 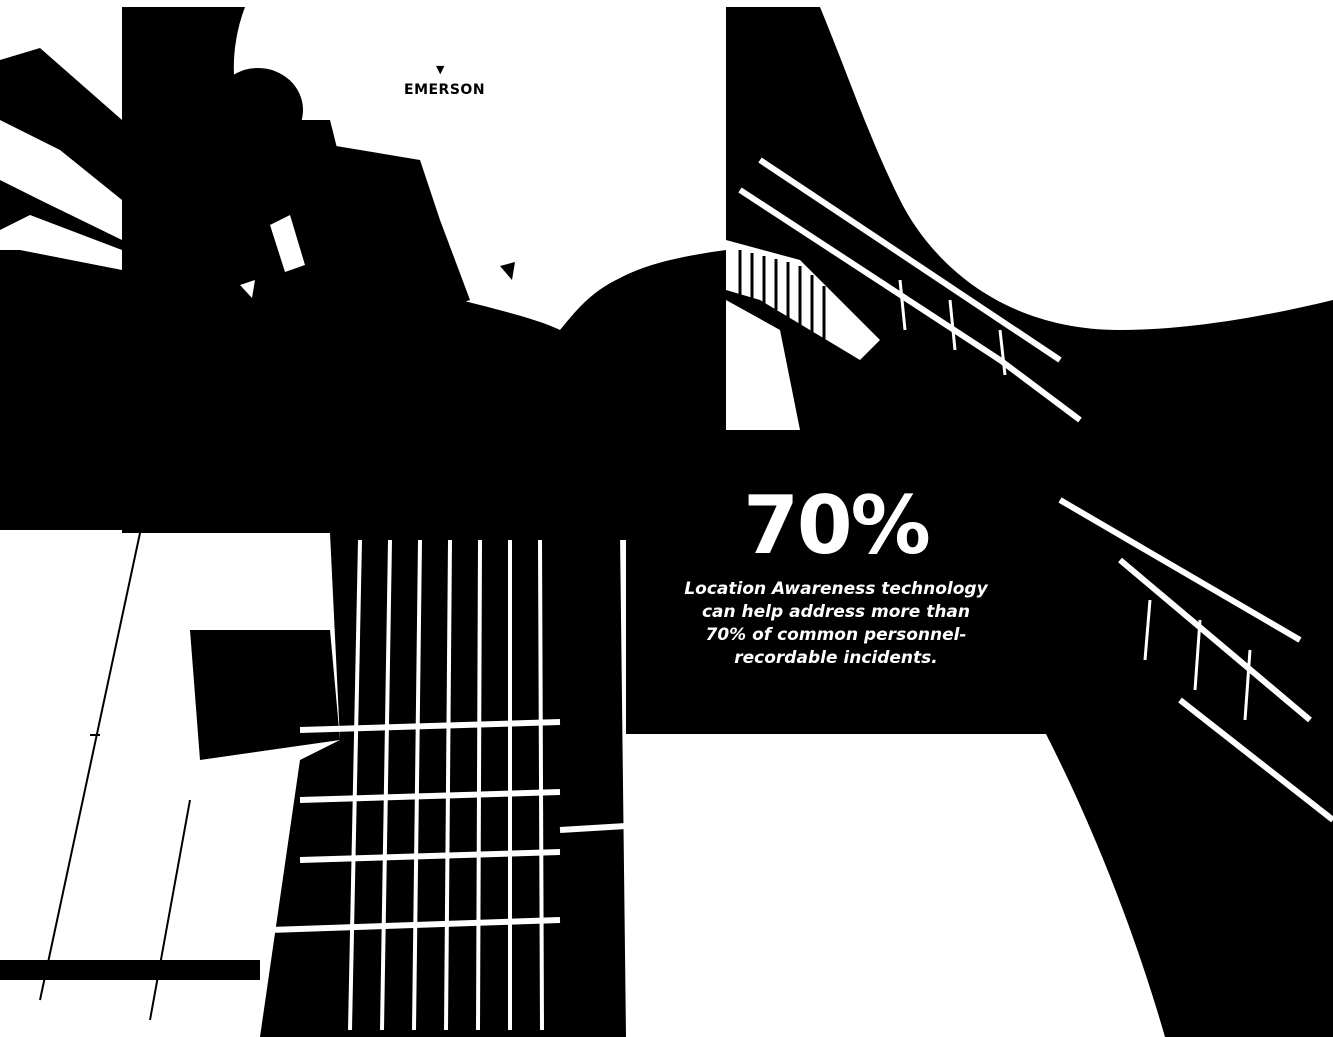 I want to click on brand-logo: ▼ EMERSON, so click(x=445, y=82).